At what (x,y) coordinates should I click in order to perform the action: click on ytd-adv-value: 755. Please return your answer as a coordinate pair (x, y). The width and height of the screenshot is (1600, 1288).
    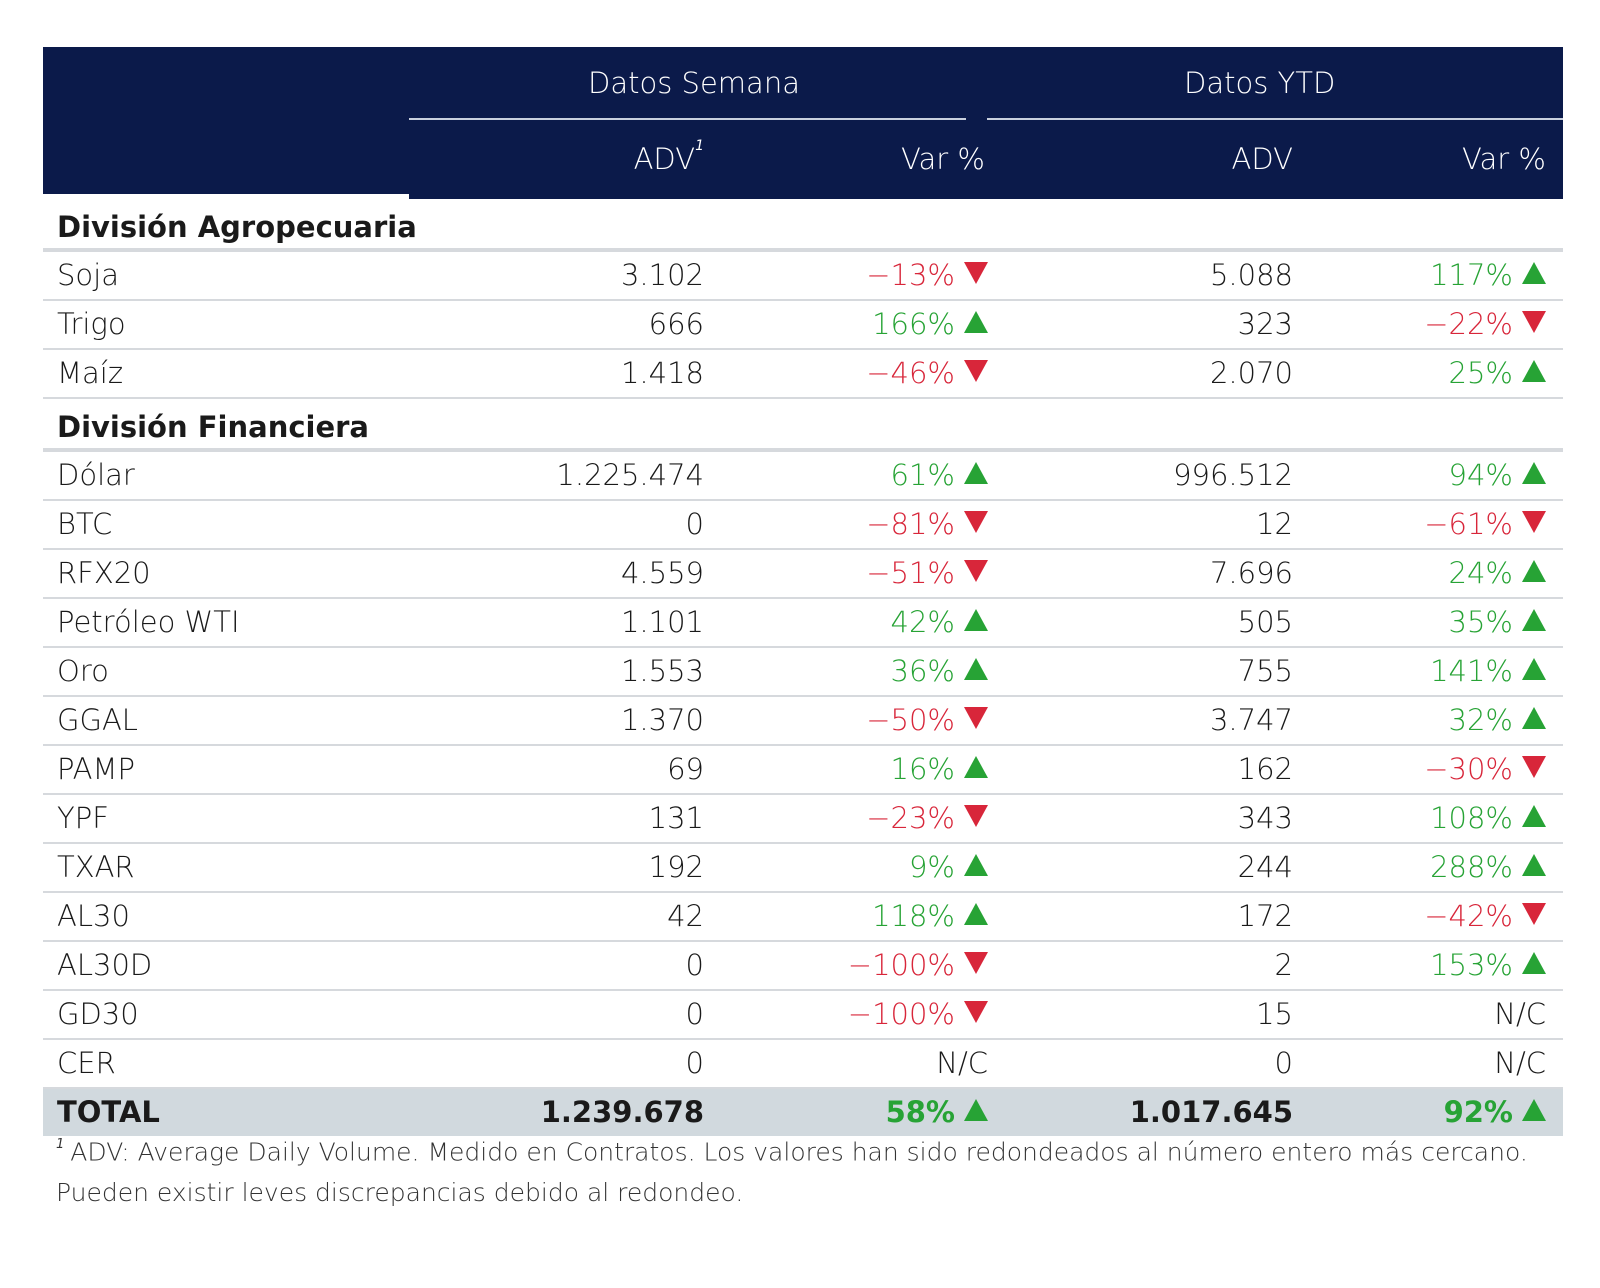
    Looking at the image, I should click on (1265, 671).